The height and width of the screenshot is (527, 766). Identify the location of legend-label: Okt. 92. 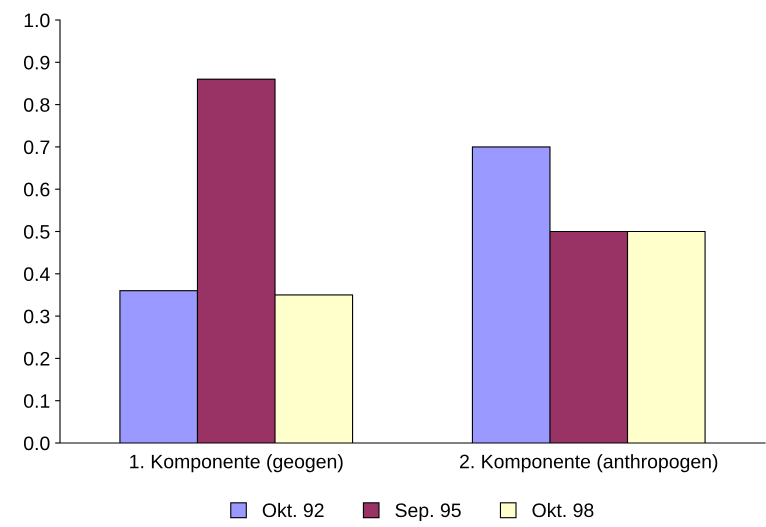
(293, 510).